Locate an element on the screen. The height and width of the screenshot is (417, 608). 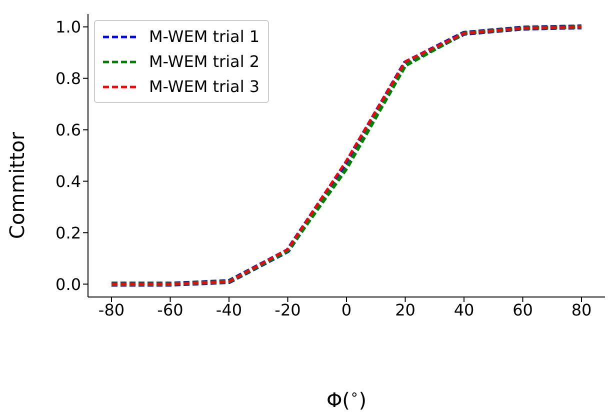
legend-label: M-WEM trial 2 is located at coordinates (204, 61).